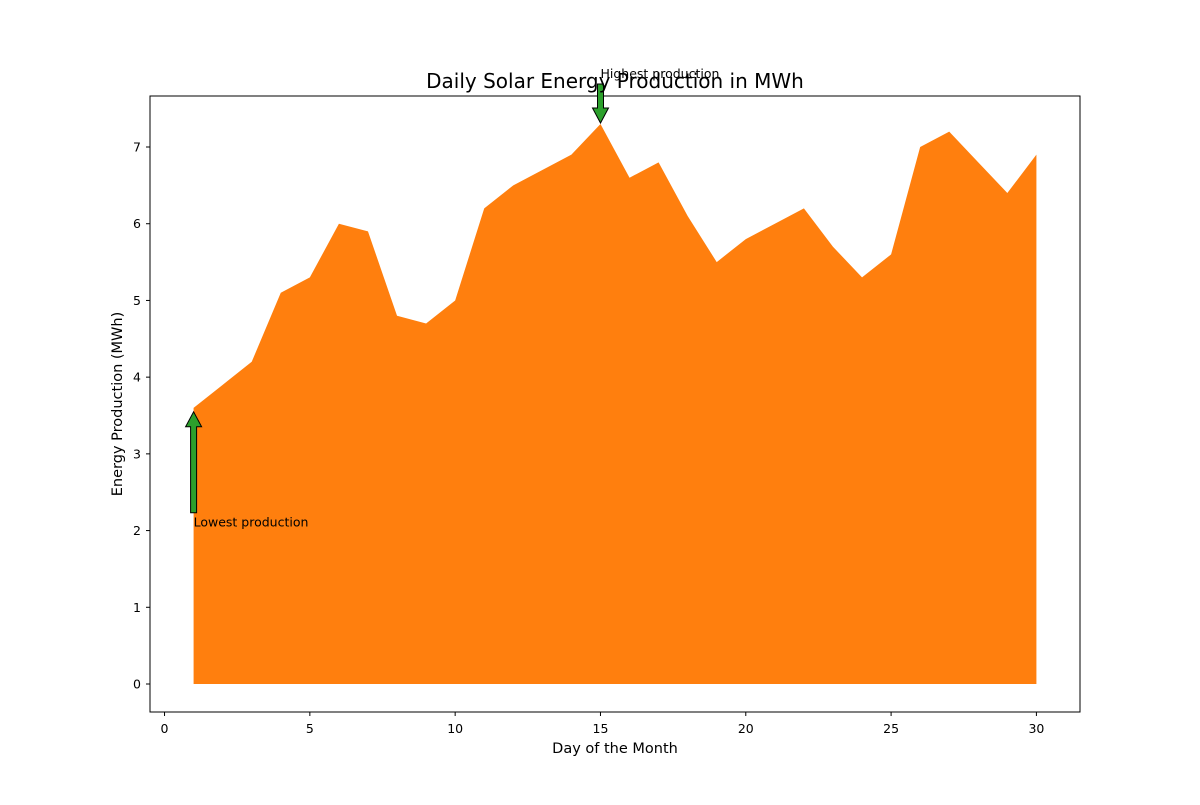 This screenshot has height=805, width=1200. What do you see at coordinates (455, 728) in the screenshot?
I see `x-tick-label: 10` at bounding box center [455, 728].